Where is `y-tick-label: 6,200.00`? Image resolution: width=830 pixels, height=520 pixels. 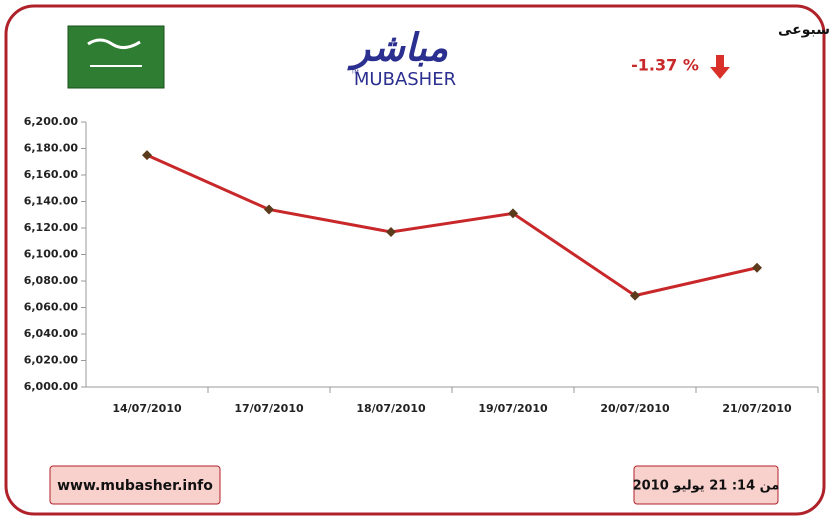 y-tick-label: 6,200.00 is located at coordinates (51, 121).